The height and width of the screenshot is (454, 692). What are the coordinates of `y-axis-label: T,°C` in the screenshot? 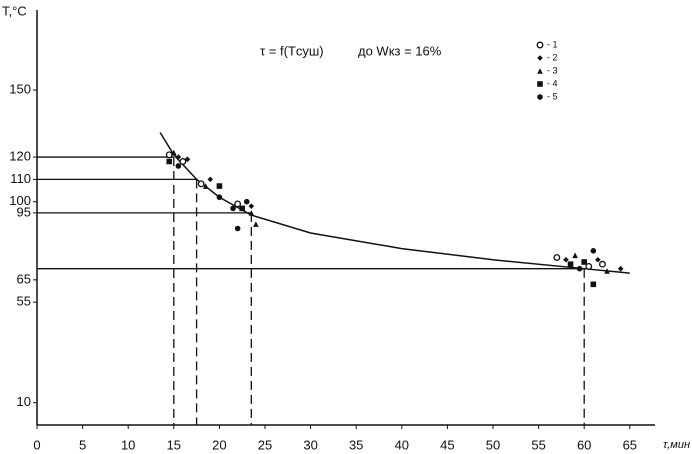 It's located at (14, 10).